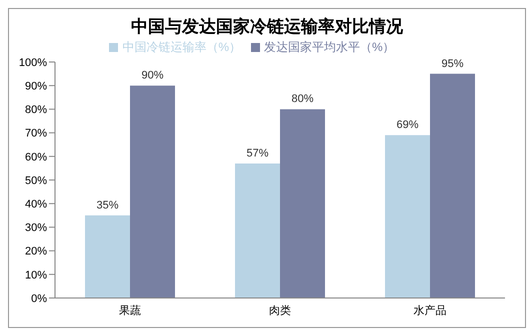  Describe the element at coordinates (36, 110) in the screenshot. I see `y-tick-label: 80%` at that location.